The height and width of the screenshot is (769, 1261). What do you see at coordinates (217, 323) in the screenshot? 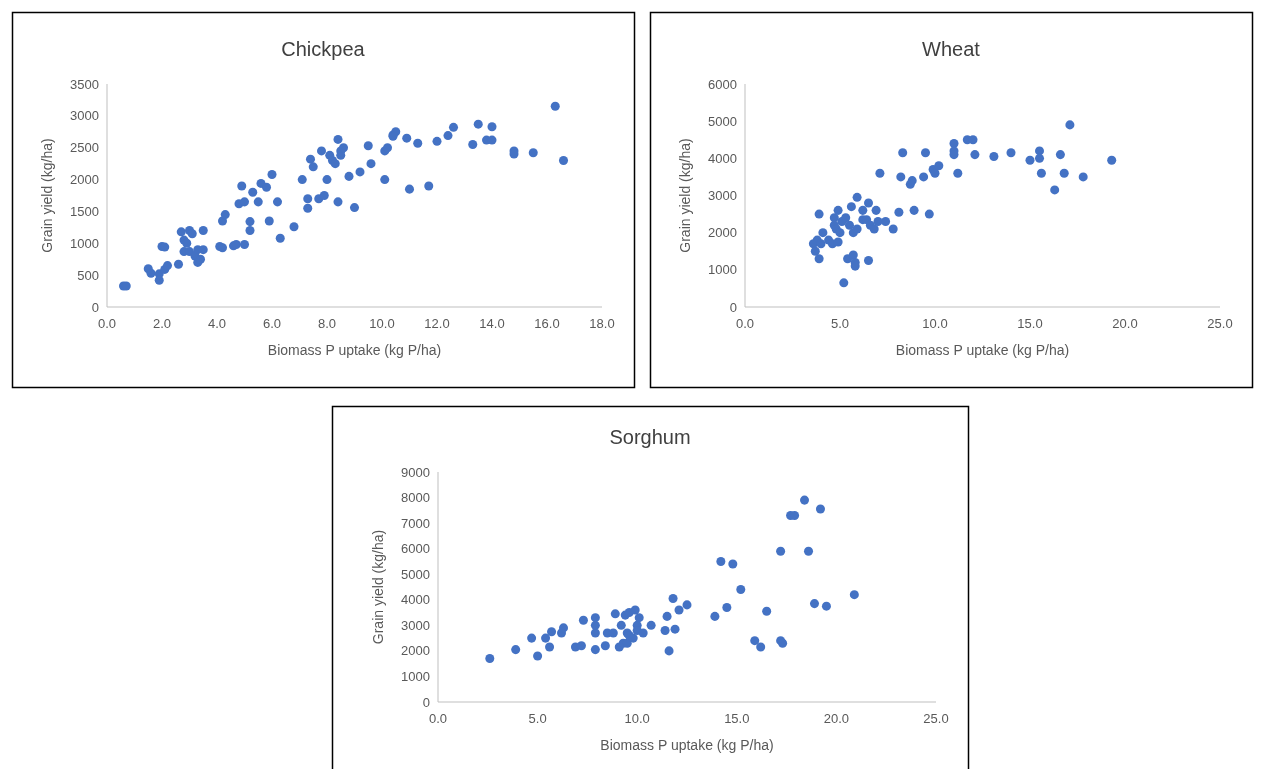
I see `x-tick-label: 4.0` at bounding box center [217, 323].